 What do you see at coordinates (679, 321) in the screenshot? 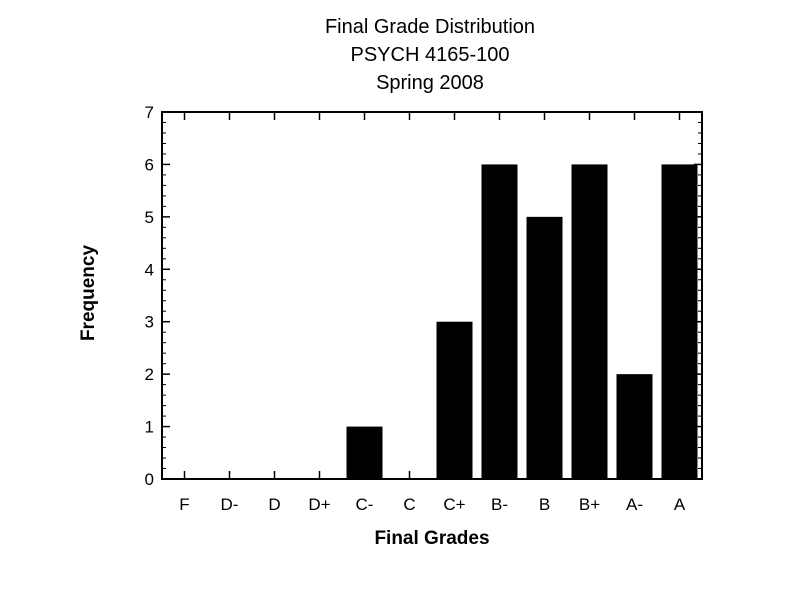
I see `bar-a` at bounding box center [679, 321].